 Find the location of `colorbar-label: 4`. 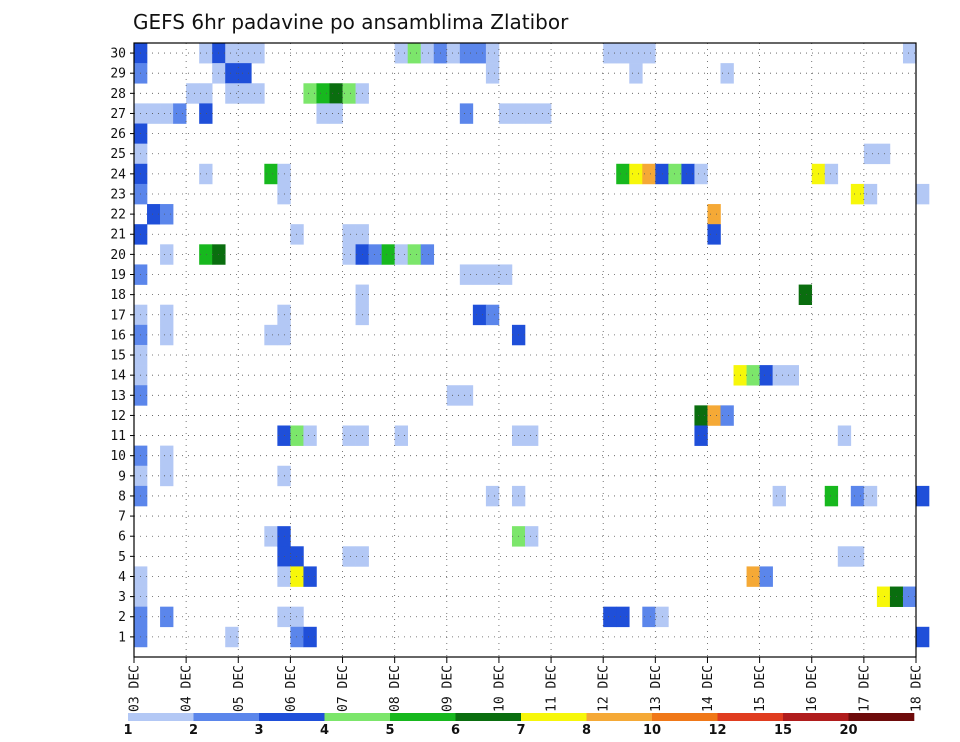

colorbar-label: 4 is located at coordinates (324, 730).